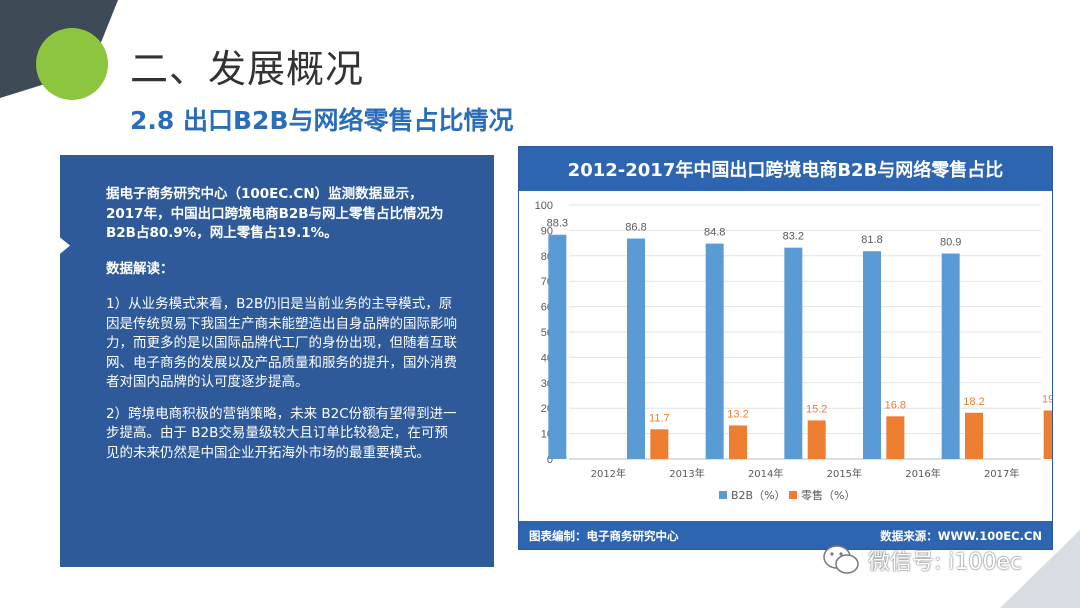 The image size is (1080, 608). What do you see at coordinates (945, 562) in the screenshot?
I see `watermark-text: 微信号: i100ec` at bounding box center [945, 562].